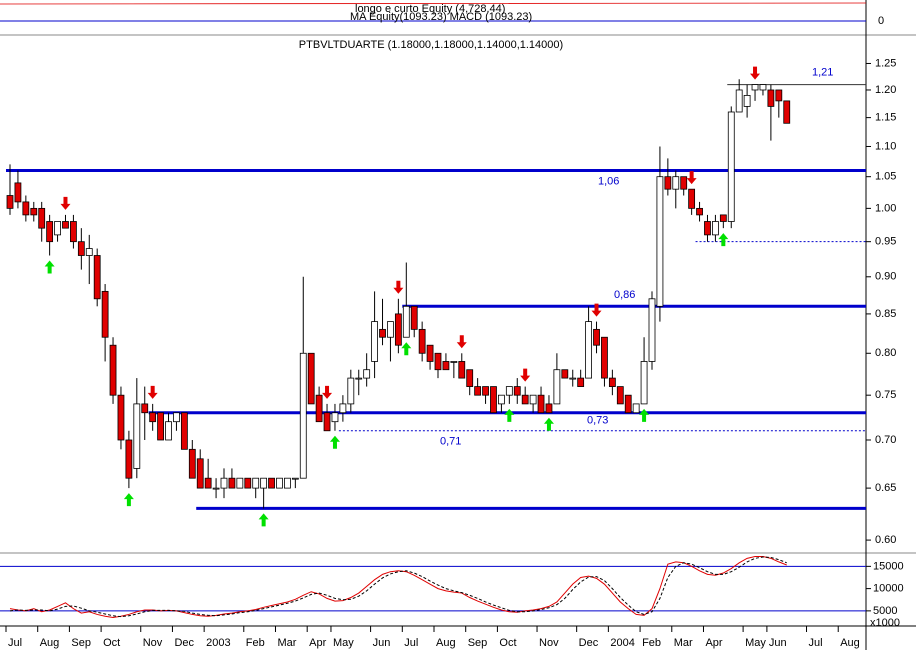 This screenshot has width=916, height=650. Describe the element at coordinates (885, 440) in the screenshot. I see `y-tick-label: 0.70` at that location.